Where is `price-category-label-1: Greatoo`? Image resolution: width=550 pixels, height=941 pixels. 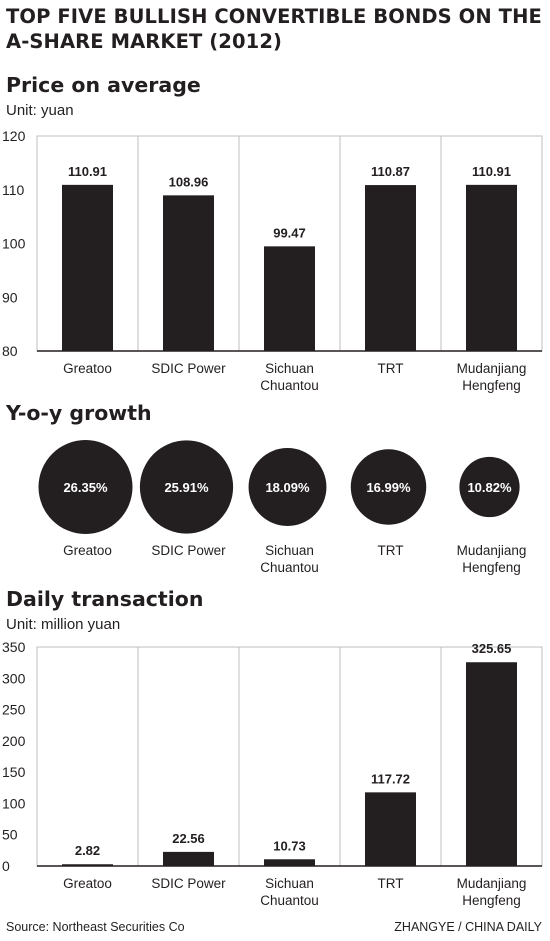 price-category-label-1: Greatoo is located at coordinates (87, 368).